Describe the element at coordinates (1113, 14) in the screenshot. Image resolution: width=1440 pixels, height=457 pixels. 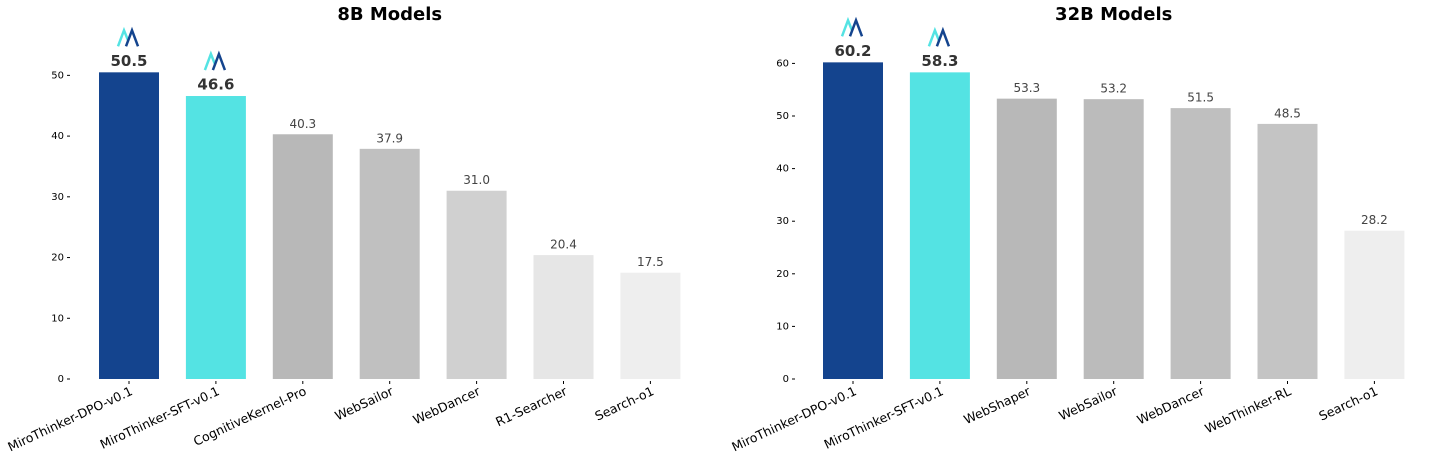
I see `chart-title: 32B Models` at that location.